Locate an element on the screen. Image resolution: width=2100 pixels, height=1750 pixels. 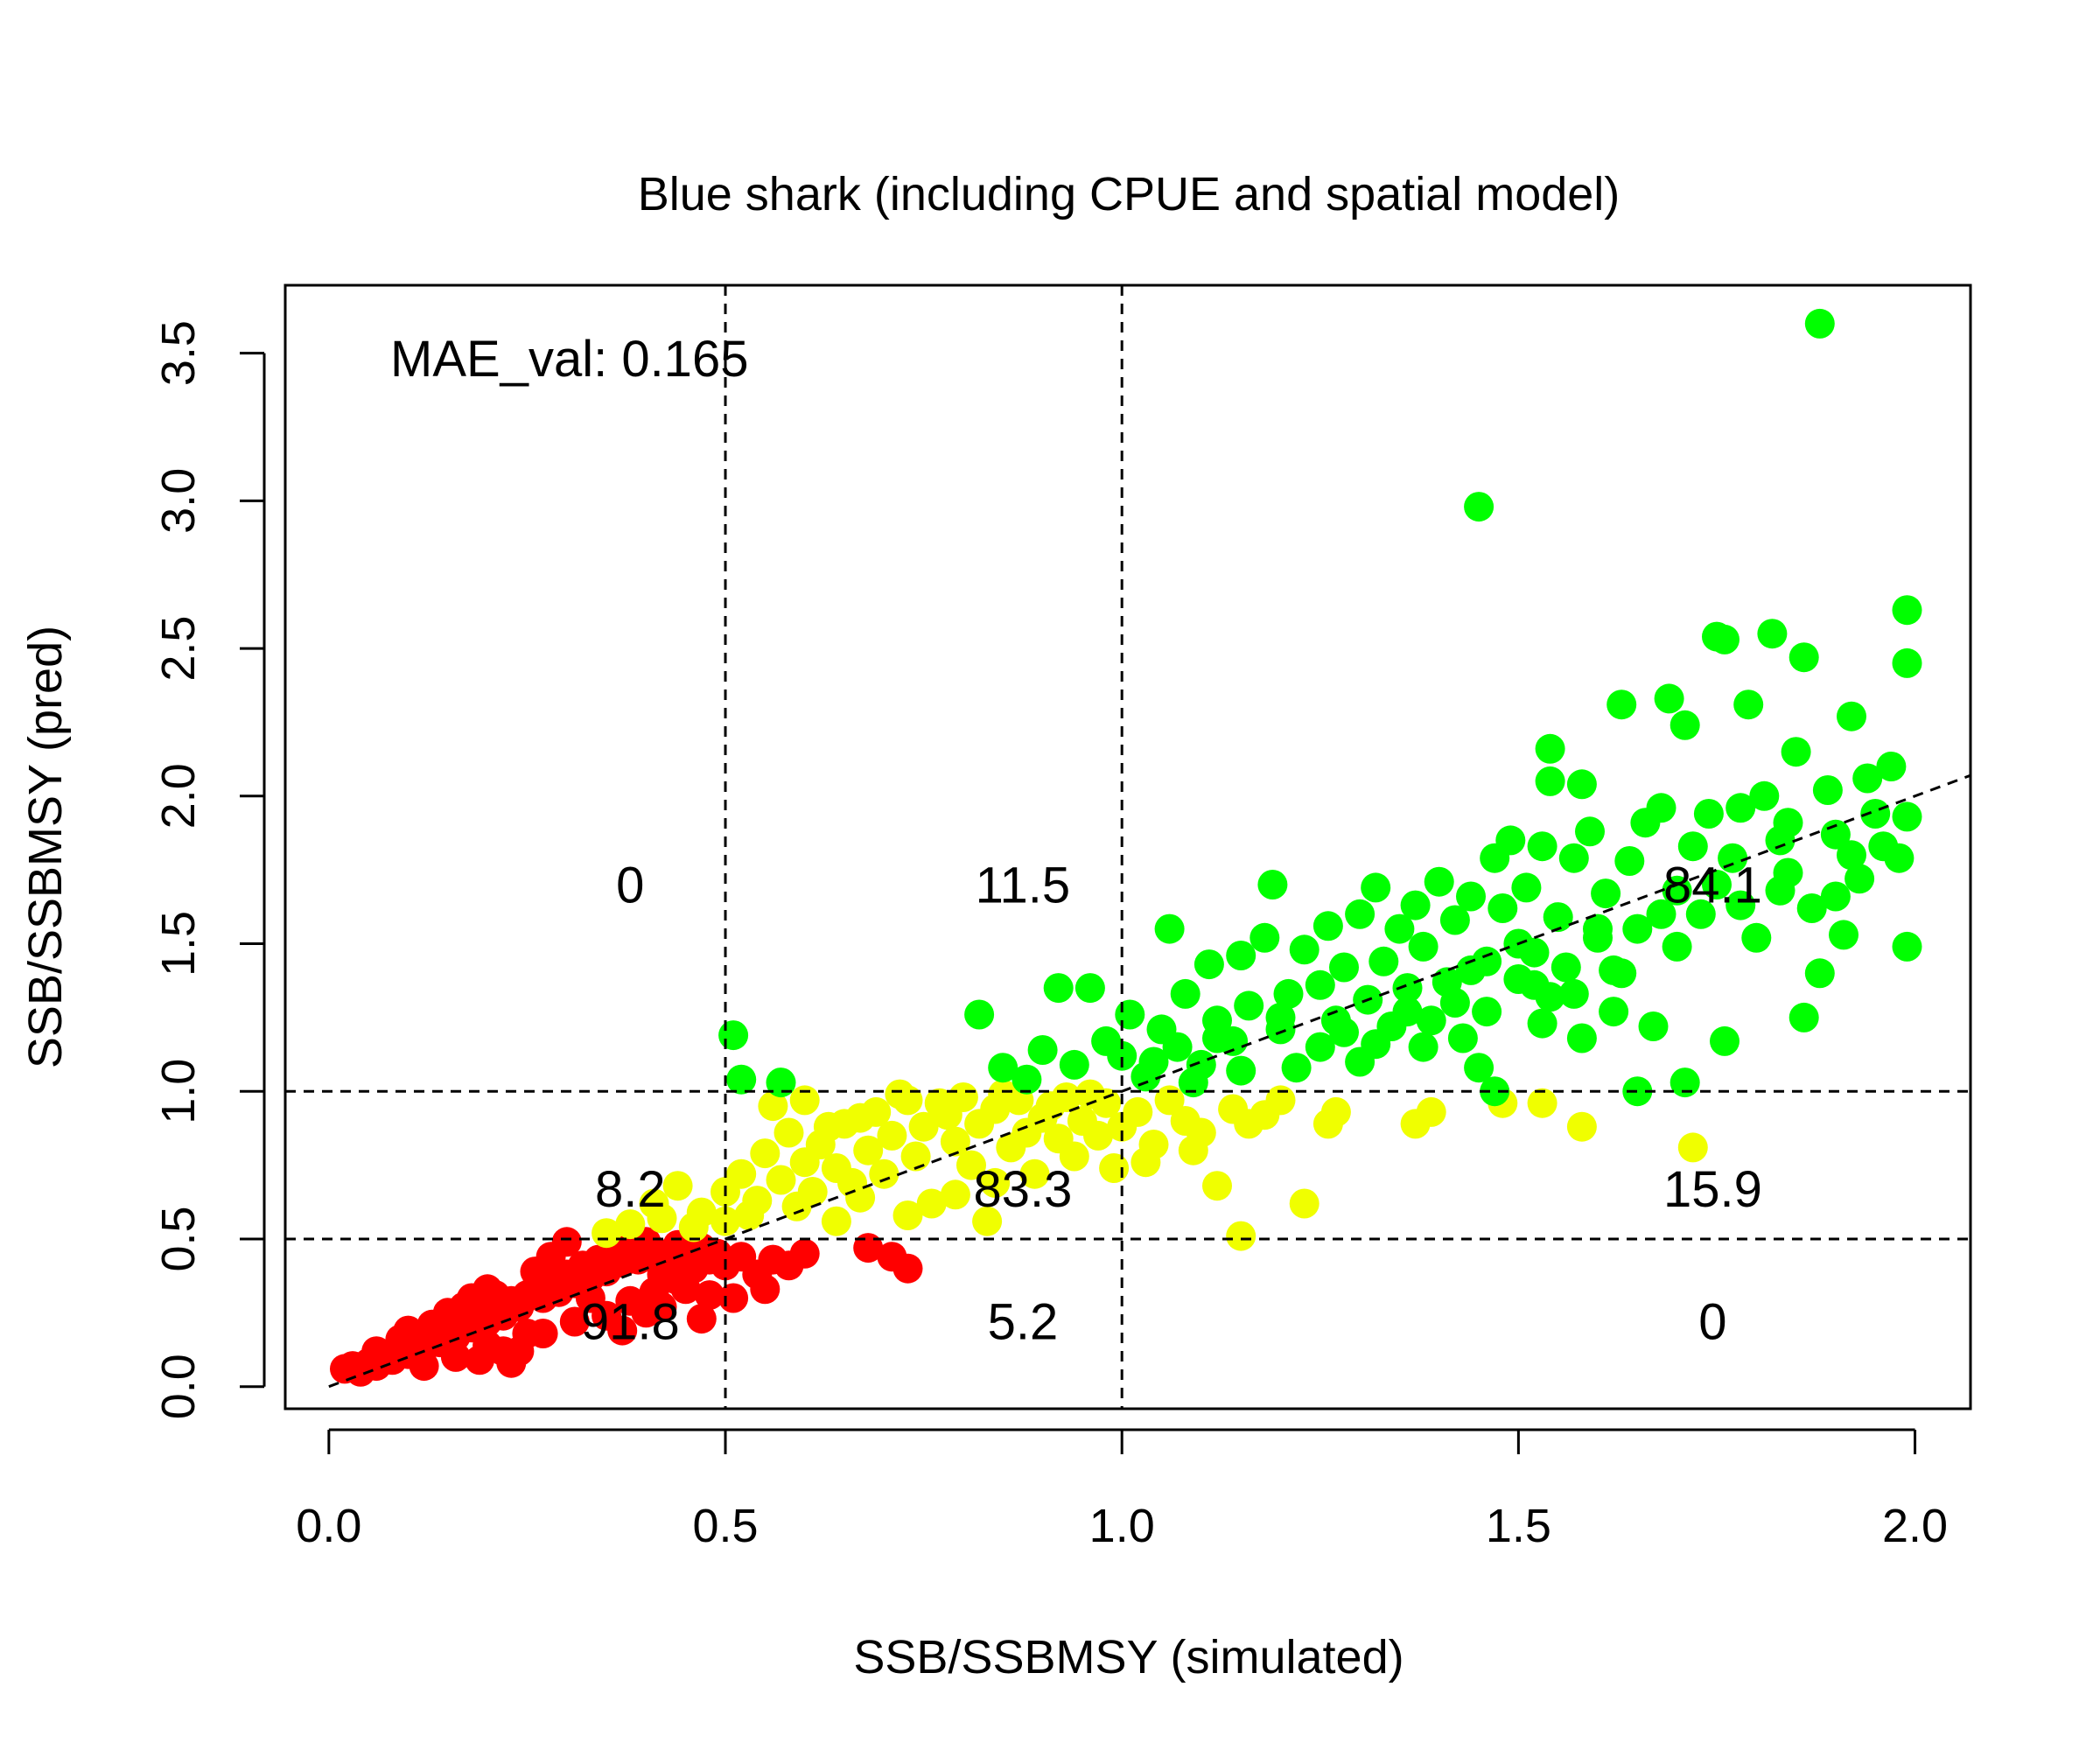
x-axis-label: SSB/SSBMSY (simulated) is located at coordinates (1128, 1657).